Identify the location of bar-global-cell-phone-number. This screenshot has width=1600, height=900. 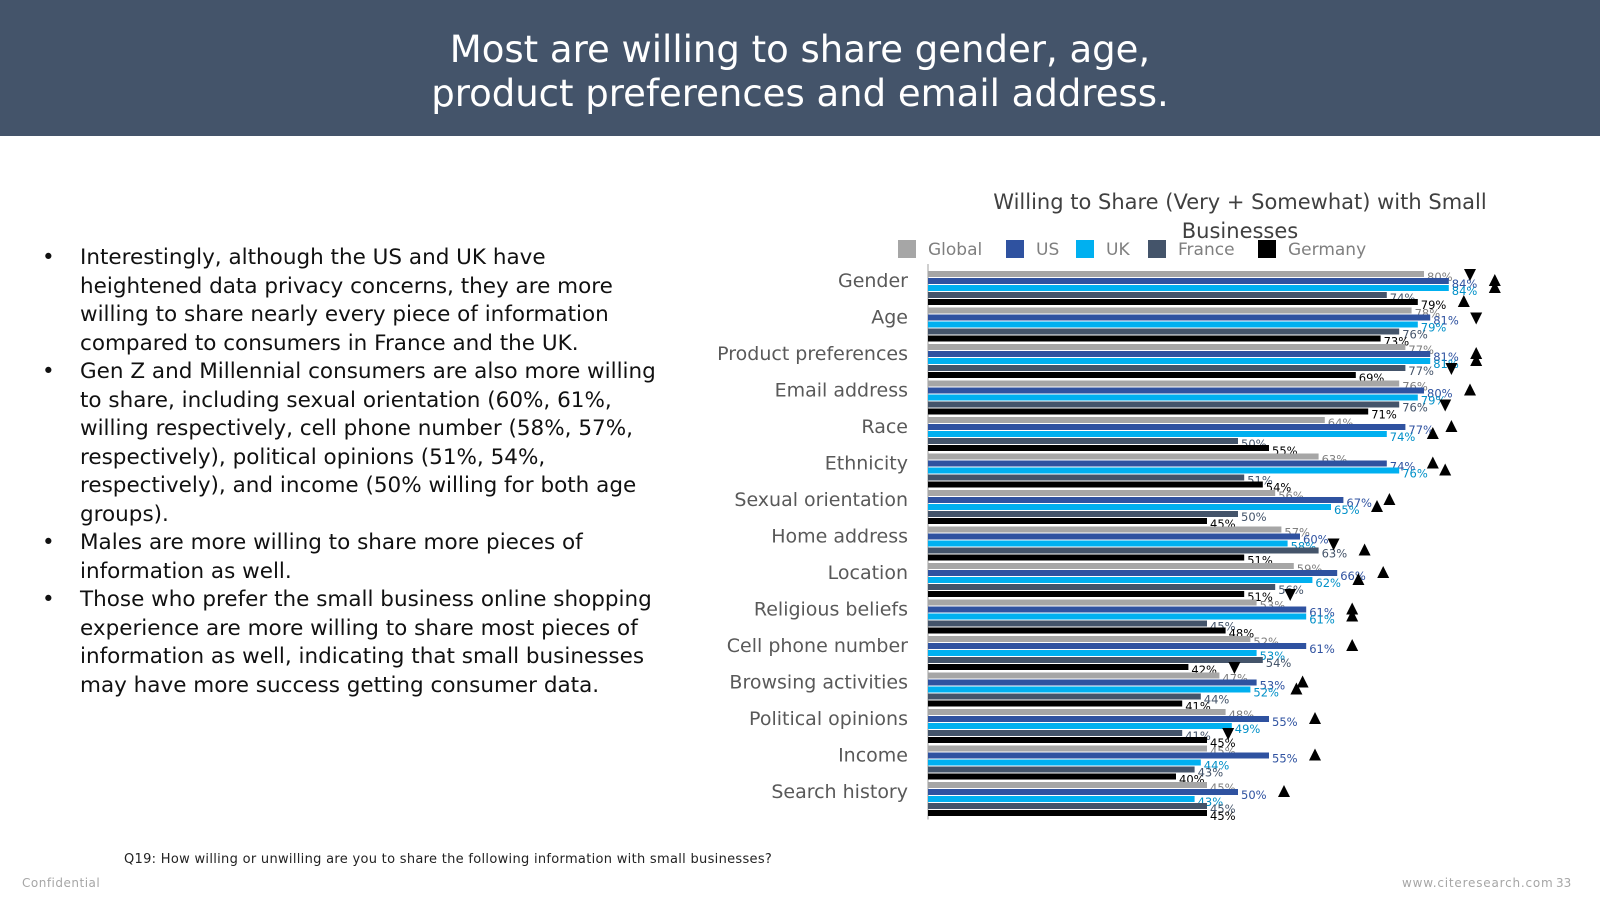
(1089, 639).